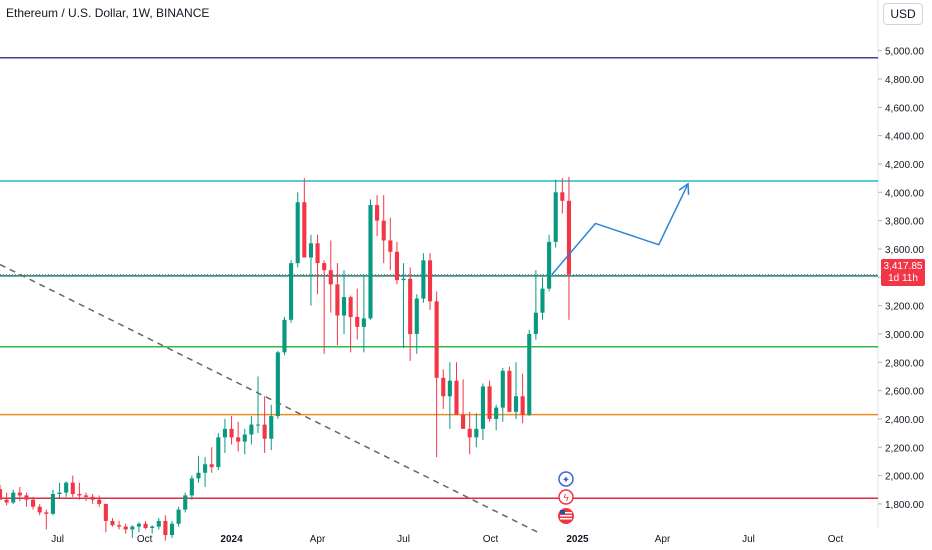 Image resolution: width=932 pixels, height=550 pixels. Describe the element at coordinates (904, 363) in the screenshot. I see `y-tick-label: 2,800.00` at that location.